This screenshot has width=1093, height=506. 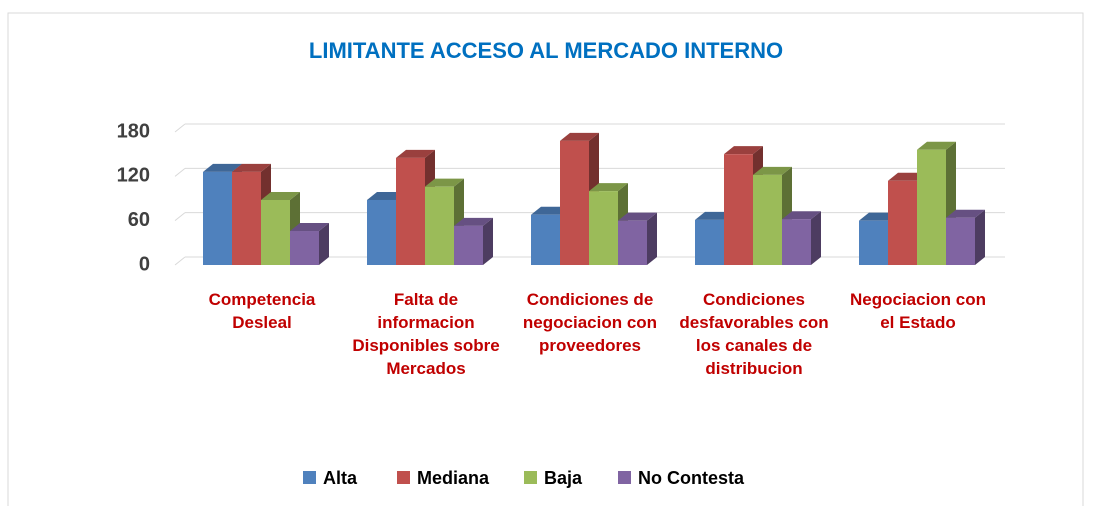 I want to click on legend-label: No Contesta, so click(x=691, y=478).